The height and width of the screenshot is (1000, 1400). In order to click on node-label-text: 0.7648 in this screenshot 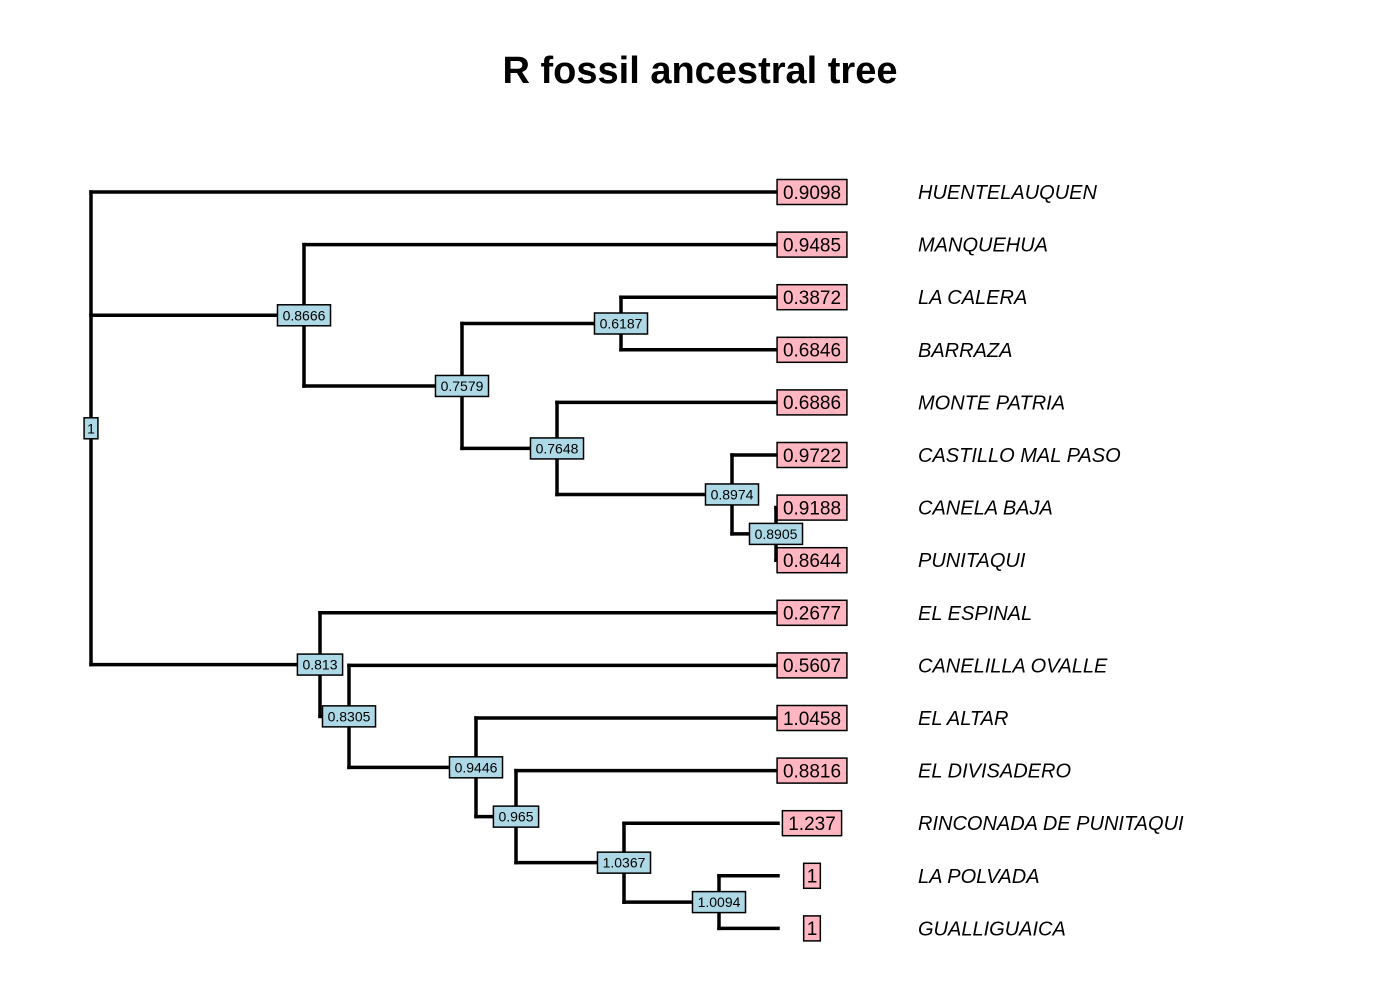, I will do `click(557, 448)`.